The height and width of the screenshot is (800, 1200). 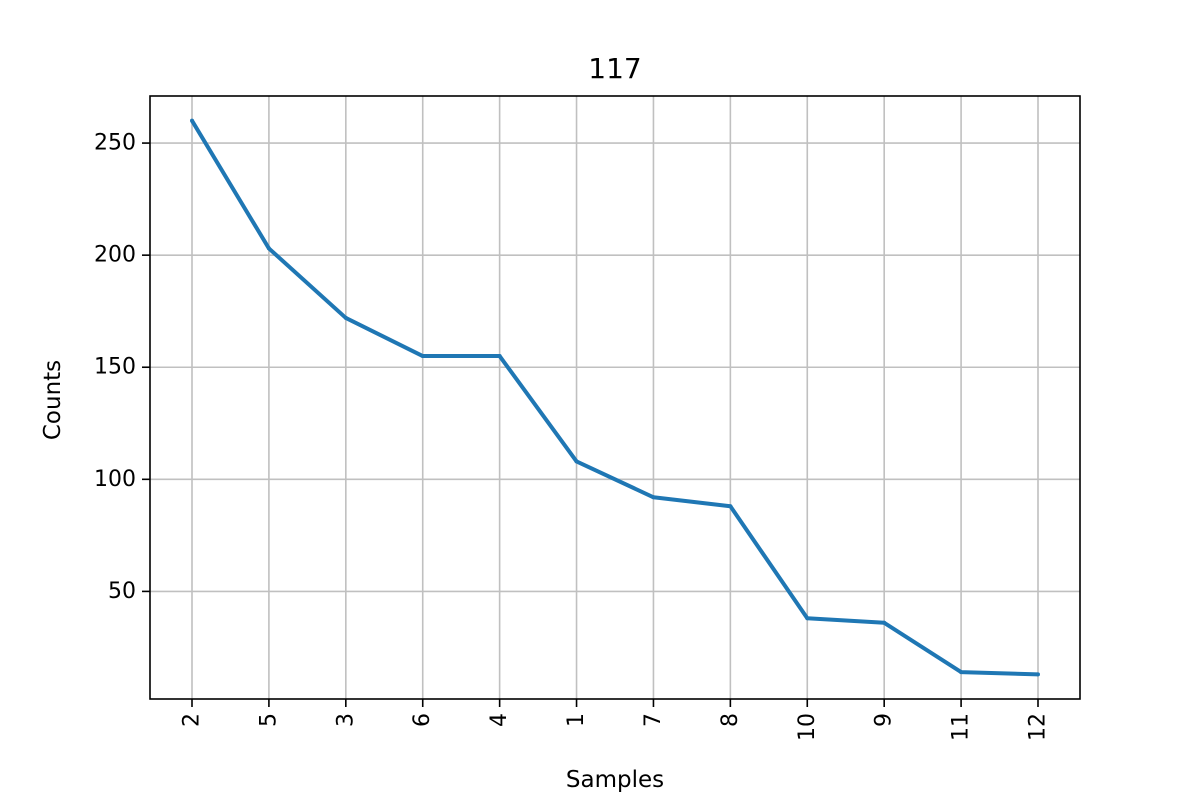 I want to click on y-tick-label: 250, so click(x=115, y=143).